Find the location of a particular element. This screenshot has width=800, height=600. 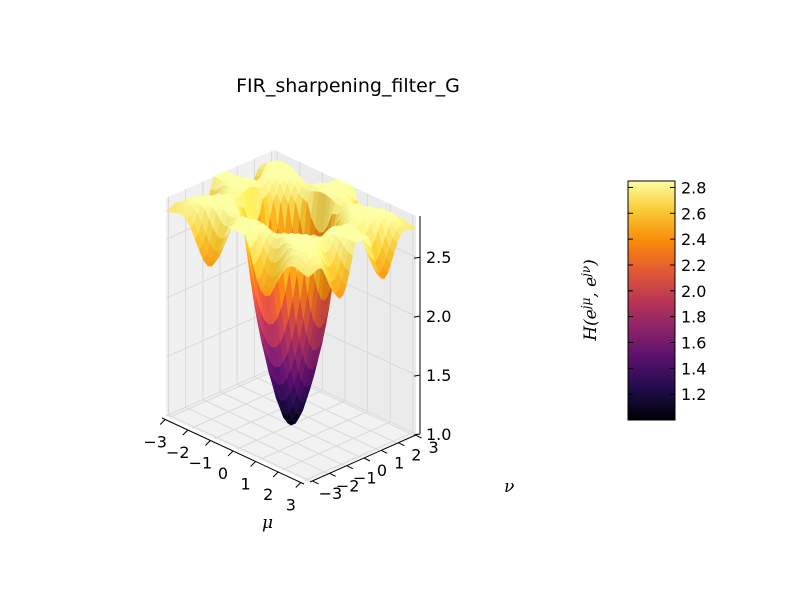

colorbar-tick-label: 2.4 is located at coordinates (693, 239).